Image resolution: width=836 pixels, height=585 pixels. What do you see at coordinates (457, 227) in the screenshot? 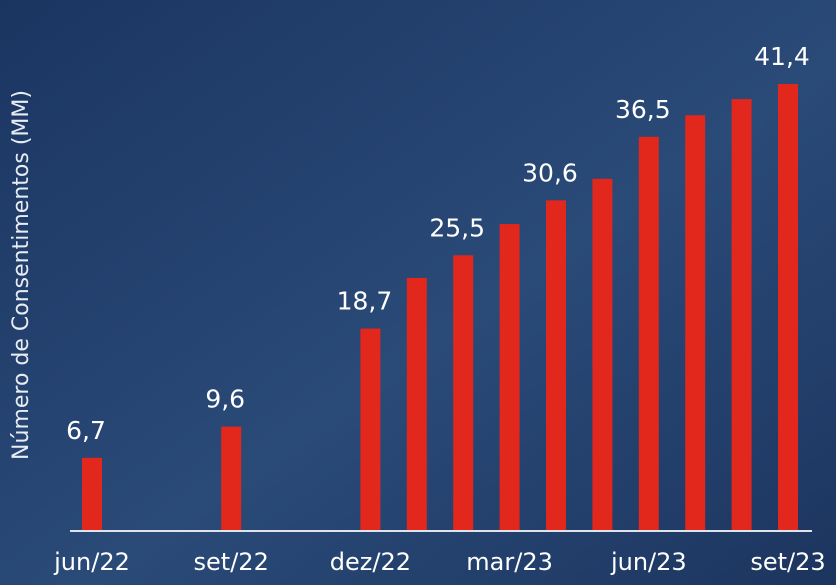
I see `value-label: 25,5` at bounding box center [457, 227].